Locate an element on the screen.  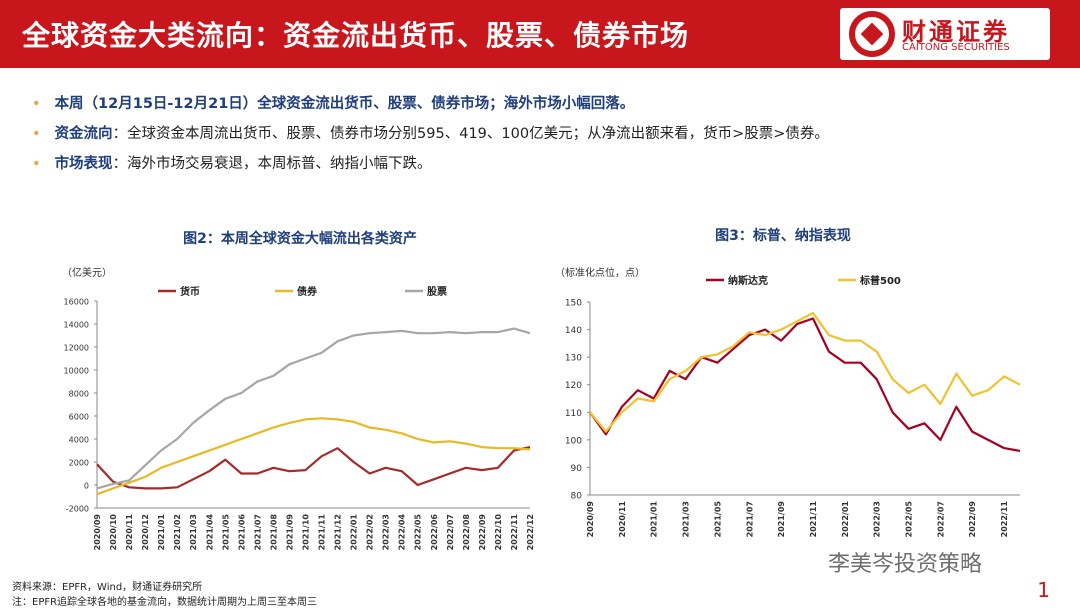
bullet: • 市场表现：海外市场交易衰退，本周标普、纳指小幅下跌。 is located at coordinates (232, 164).